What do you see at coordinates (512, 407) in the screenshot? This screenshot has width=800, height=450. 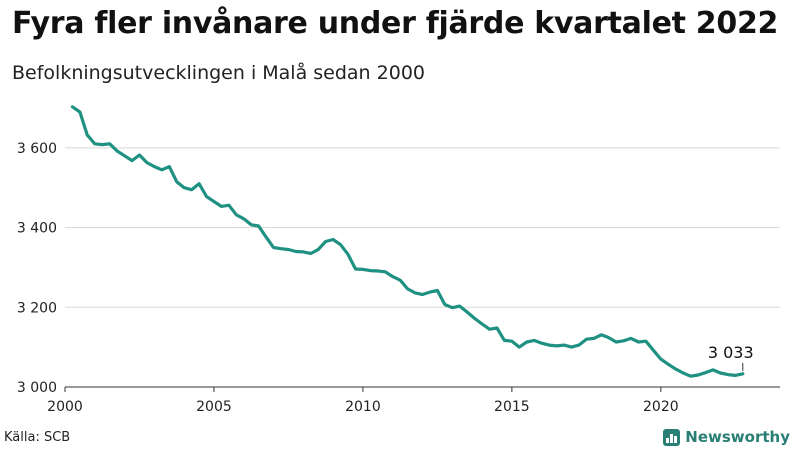 I see `x-tick-label: 2015` at bounding box center [512, 407].